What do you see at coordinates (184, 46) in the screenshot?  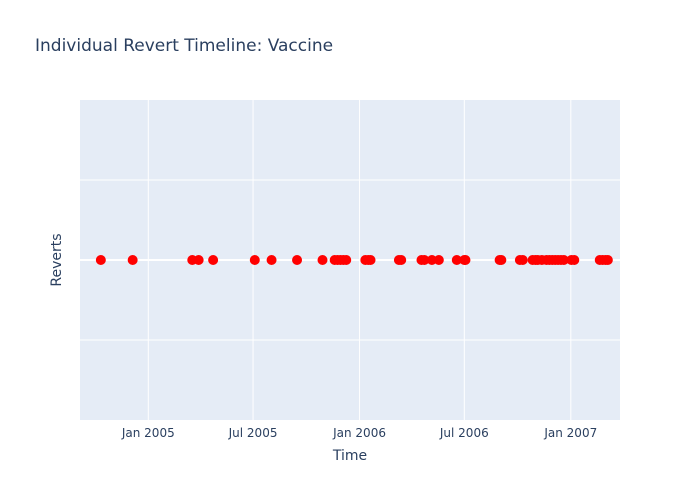 I see `chart-title: Individual Revert Timeline: Vaccine` at bounding box center [184, 46].